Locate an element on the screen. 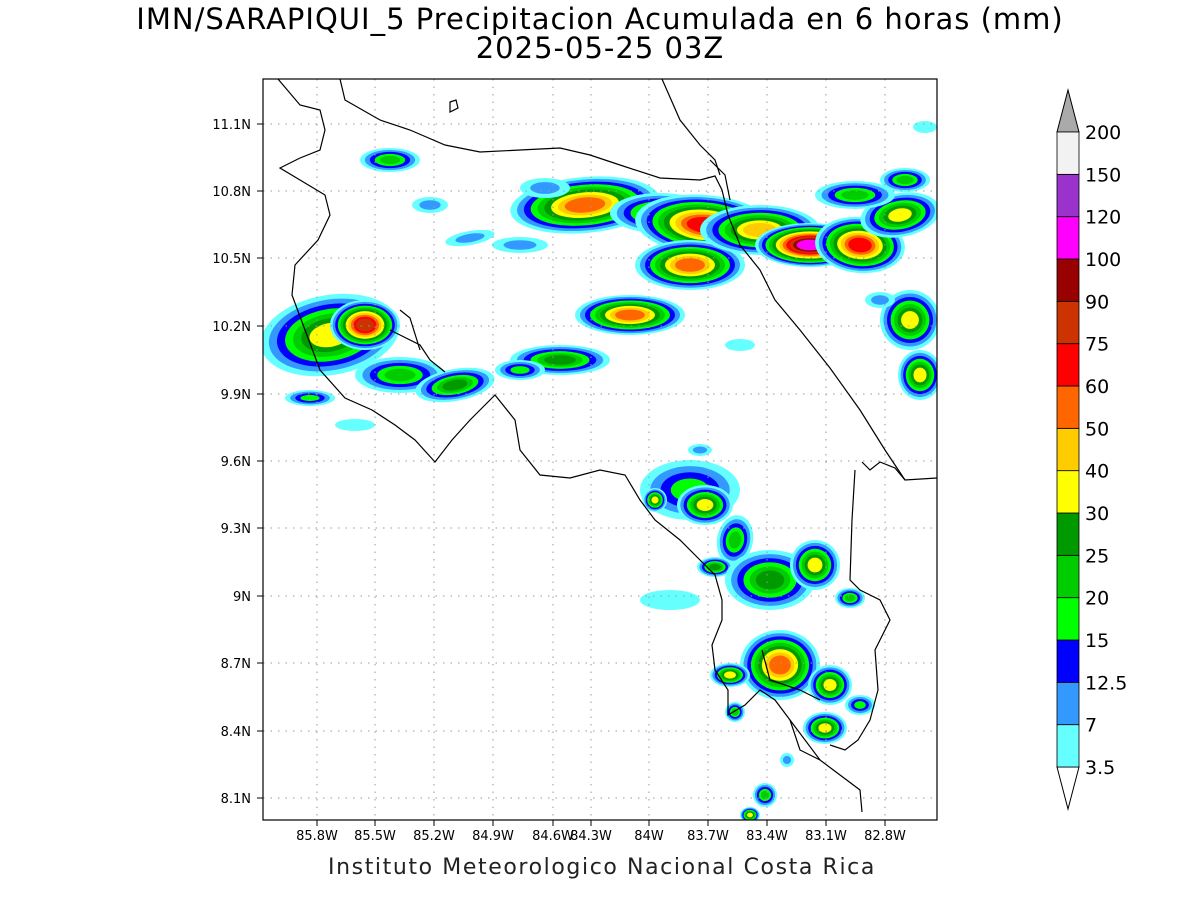 This screenshot has height=900, width=1200. colorbar-level-label: 150 is located at coordinates (1103, 175).